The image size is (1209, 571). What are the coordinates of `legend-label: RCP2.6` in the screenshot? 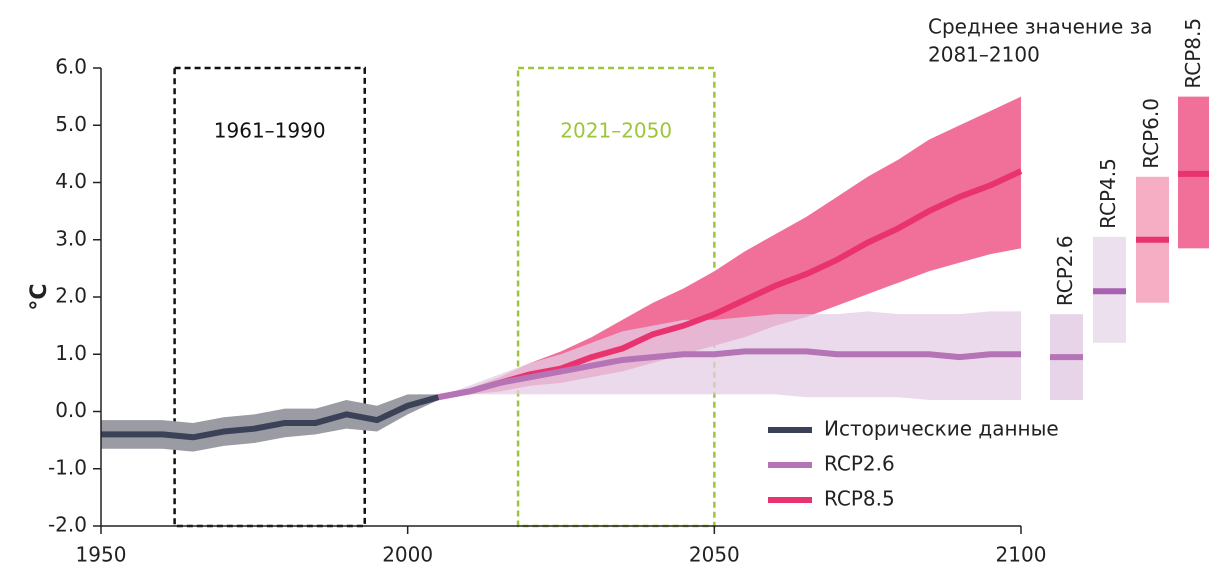 It's located at (859, 464).